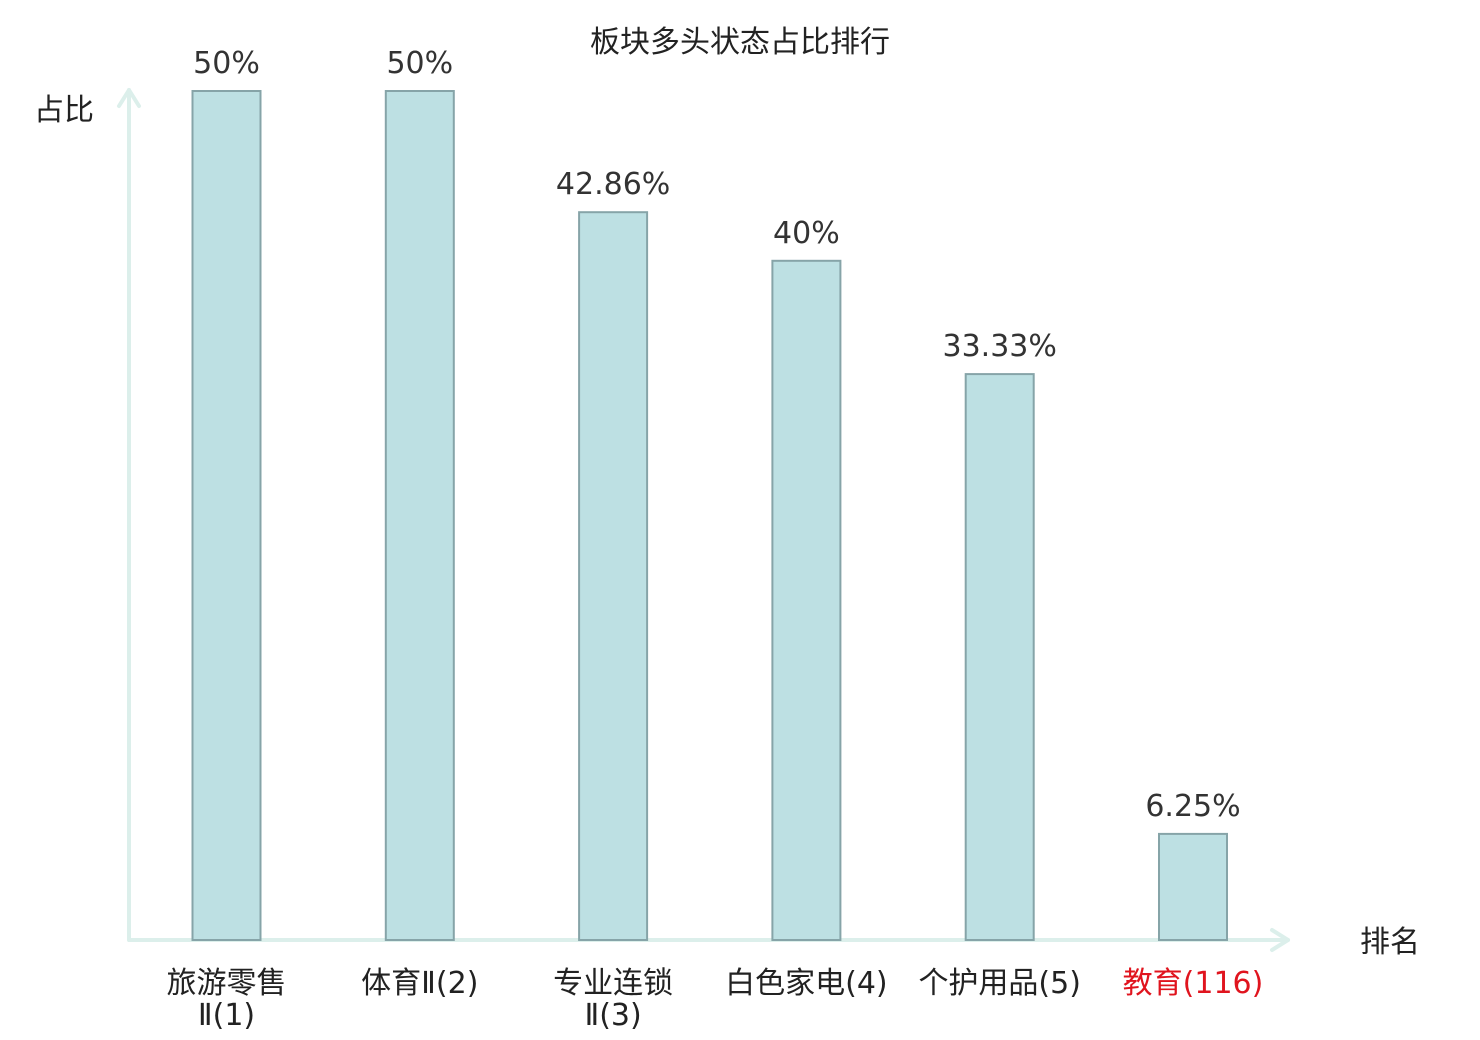 This screenshot has width=1480, height=1040. What do you see at coordinates (129, 98) in the screenshot?
I see `y-axis-arrowhead` at bounding box center [129, 98].